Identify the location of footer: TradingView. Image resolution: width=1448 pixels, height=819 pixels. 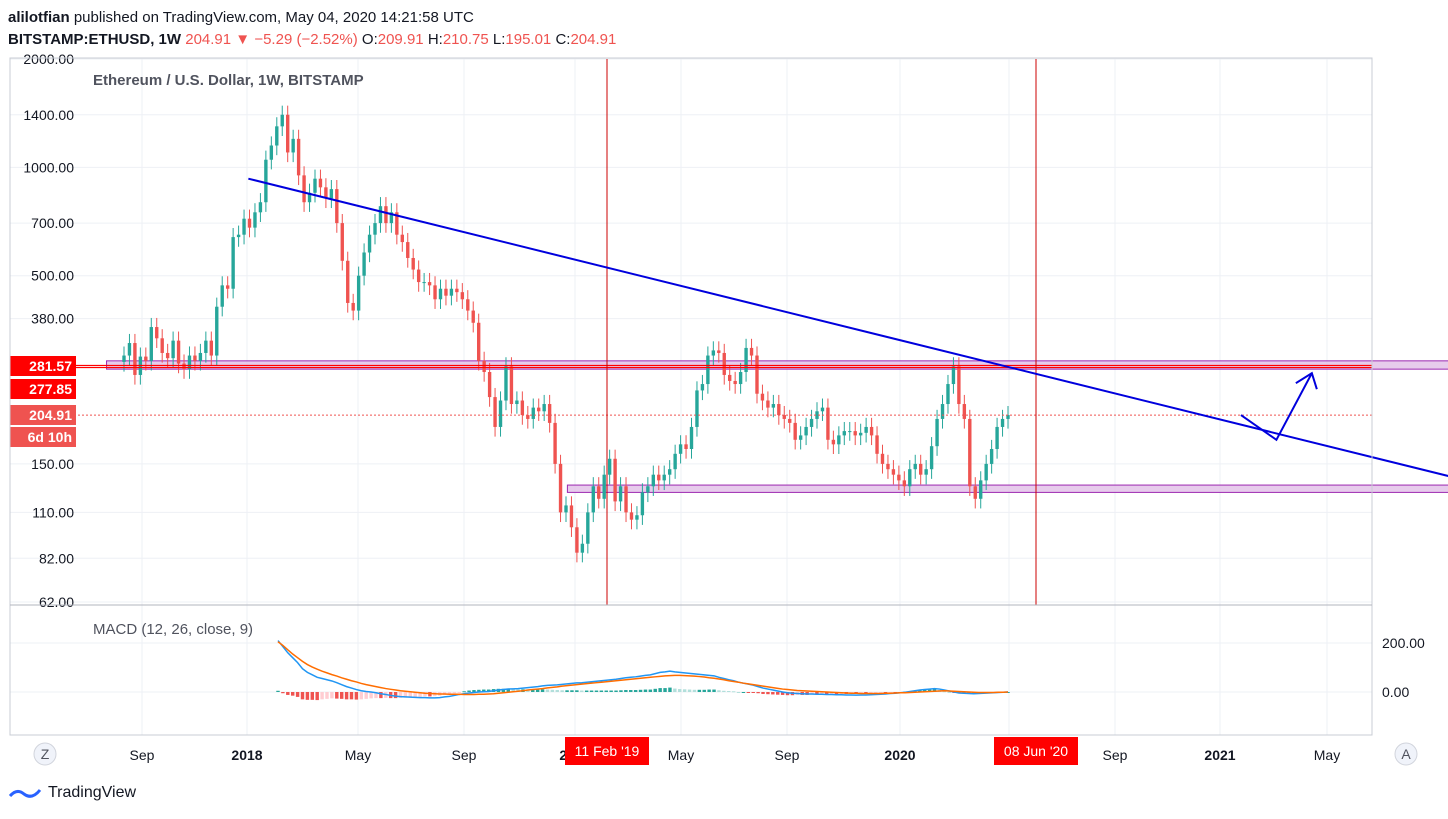
(72, 793).